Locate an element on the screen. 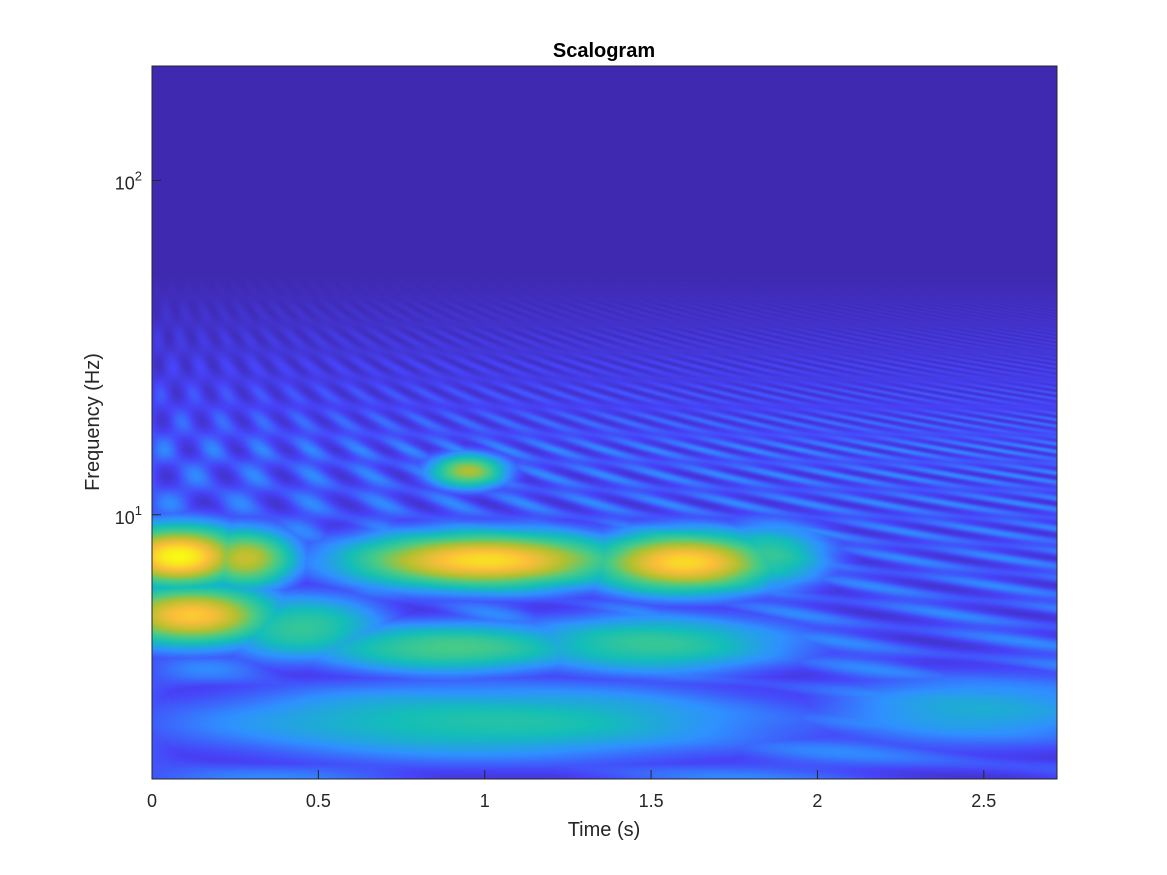 The image size is (1167, 875). x-tick-label: 2.5 is located at coordinates (983, 801).